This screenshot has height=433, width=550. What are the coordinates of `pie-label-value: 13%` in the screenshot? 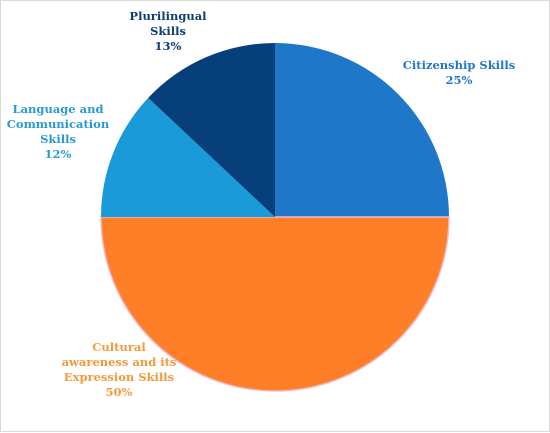 It's located at (168, 46).